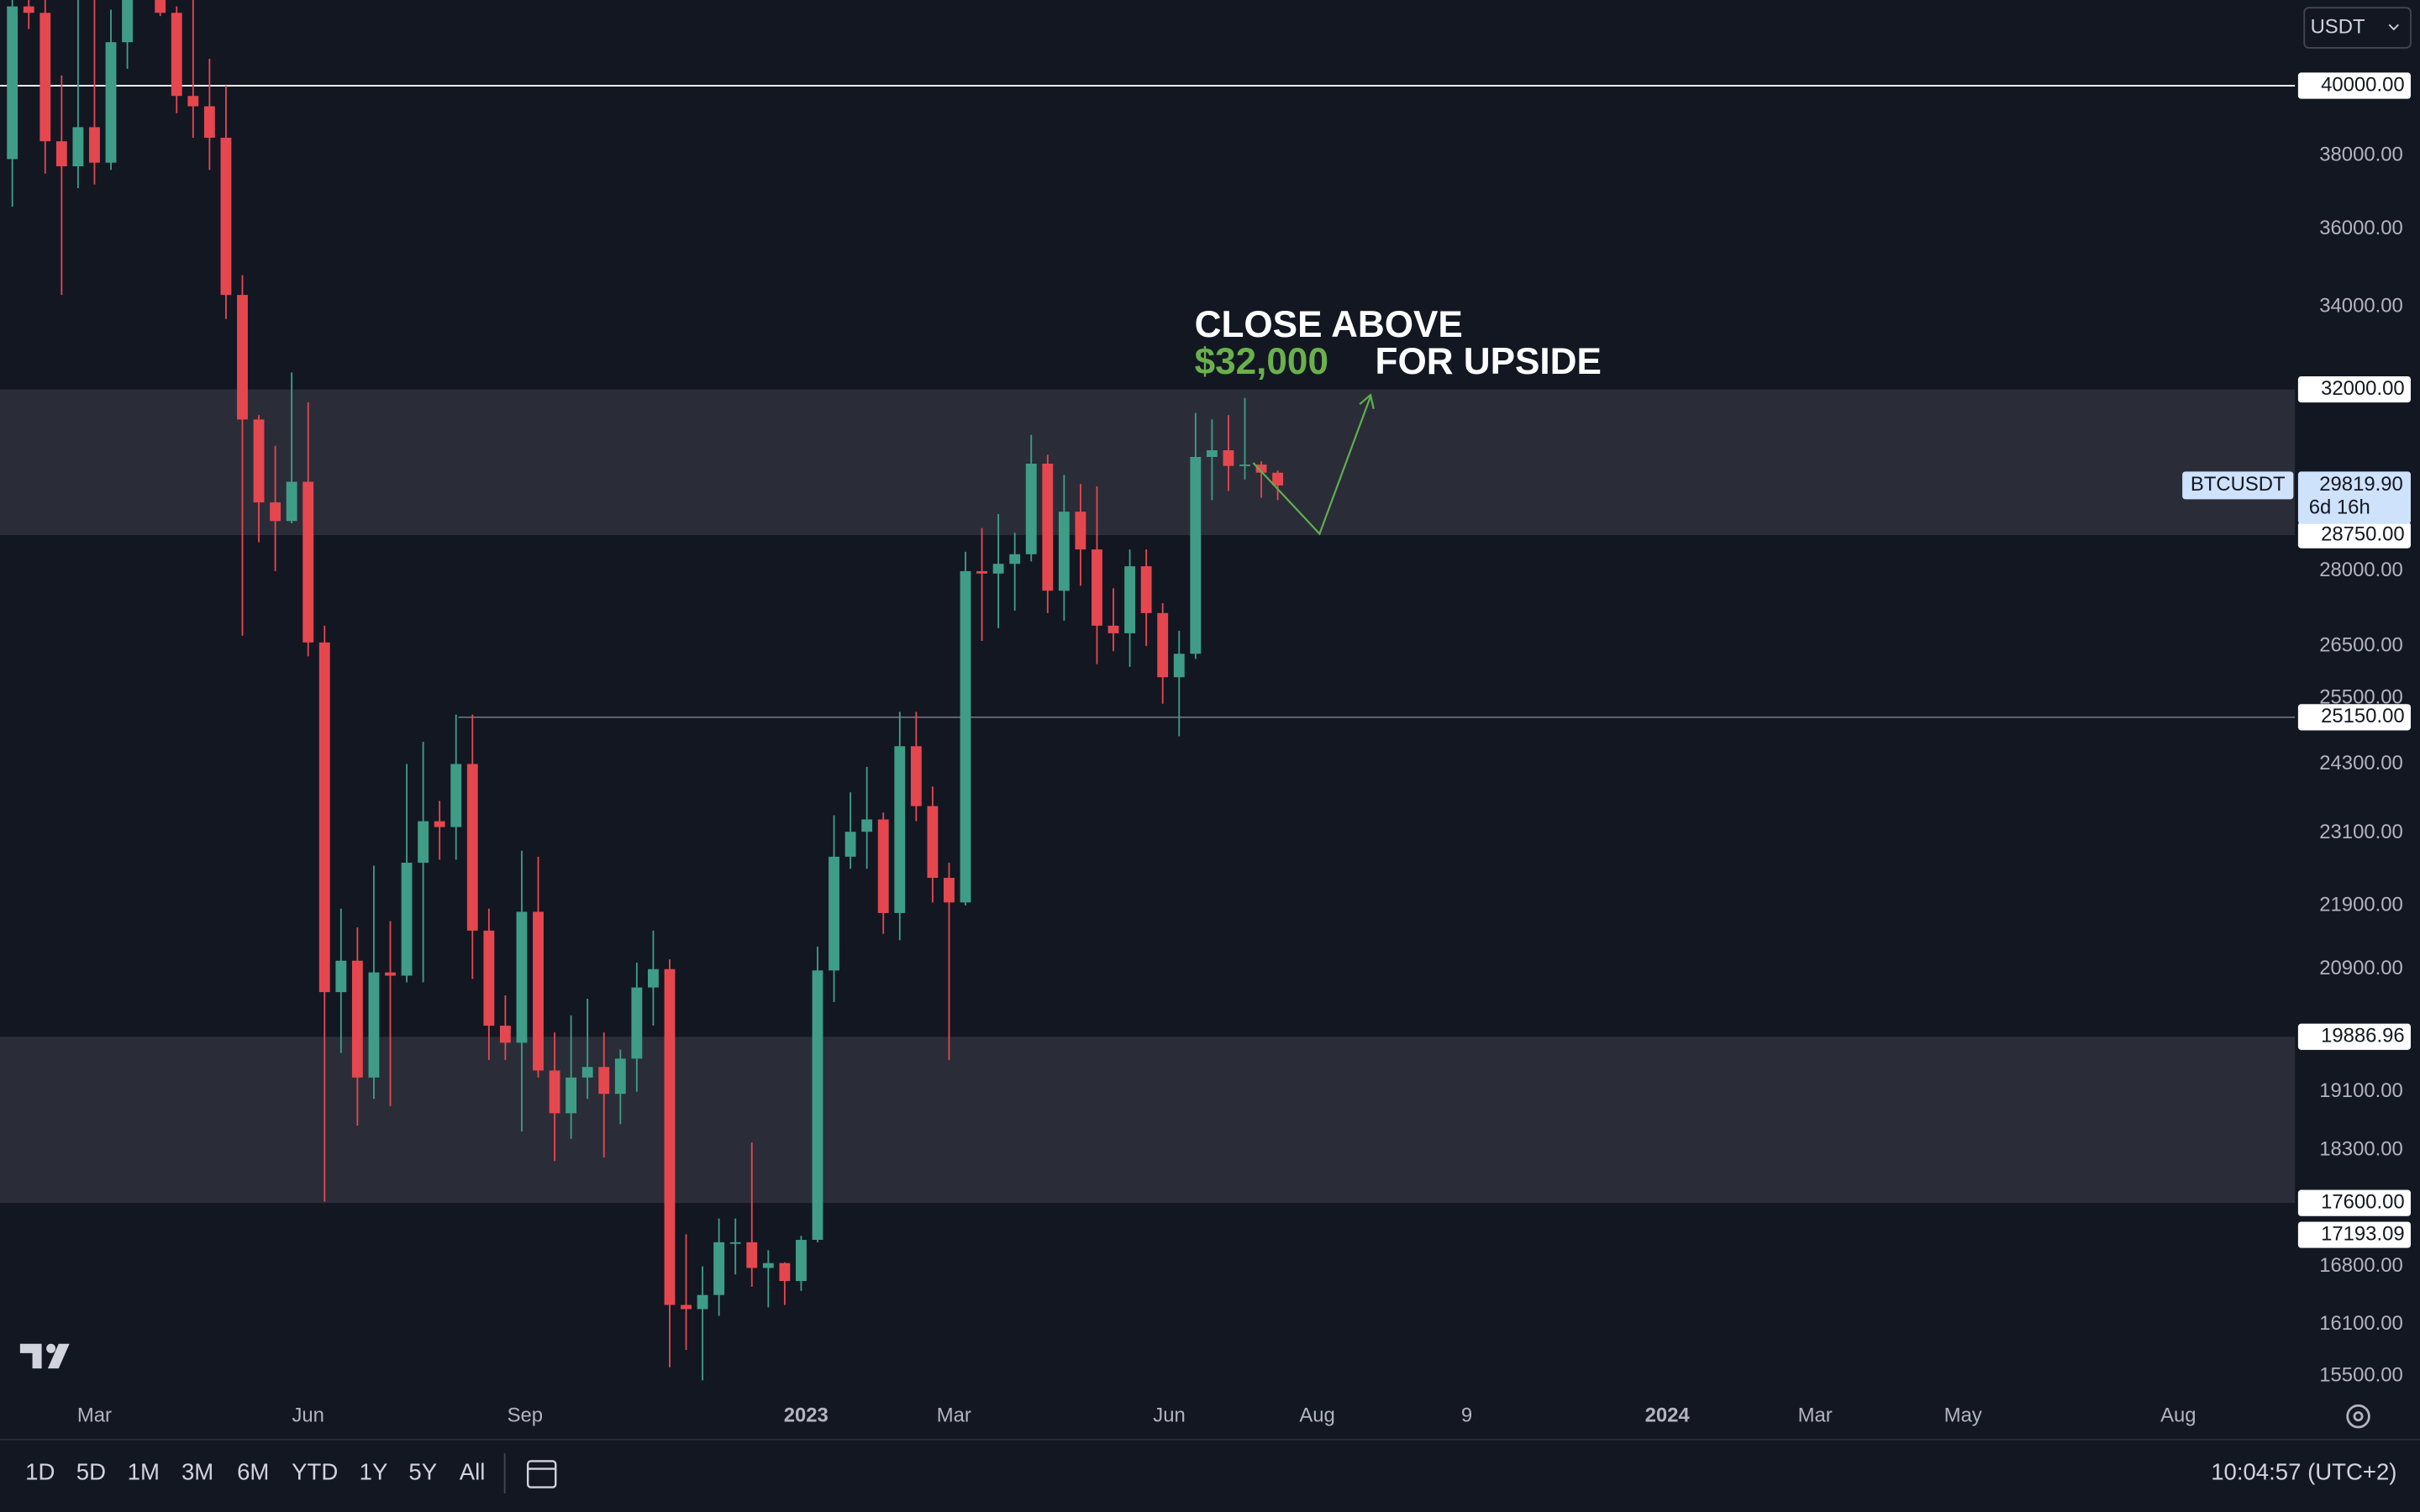  What do you see at coordinates (197, 1471) in the screenshot?
I see `range-button: 3M` at bounding box center [197, 1471].